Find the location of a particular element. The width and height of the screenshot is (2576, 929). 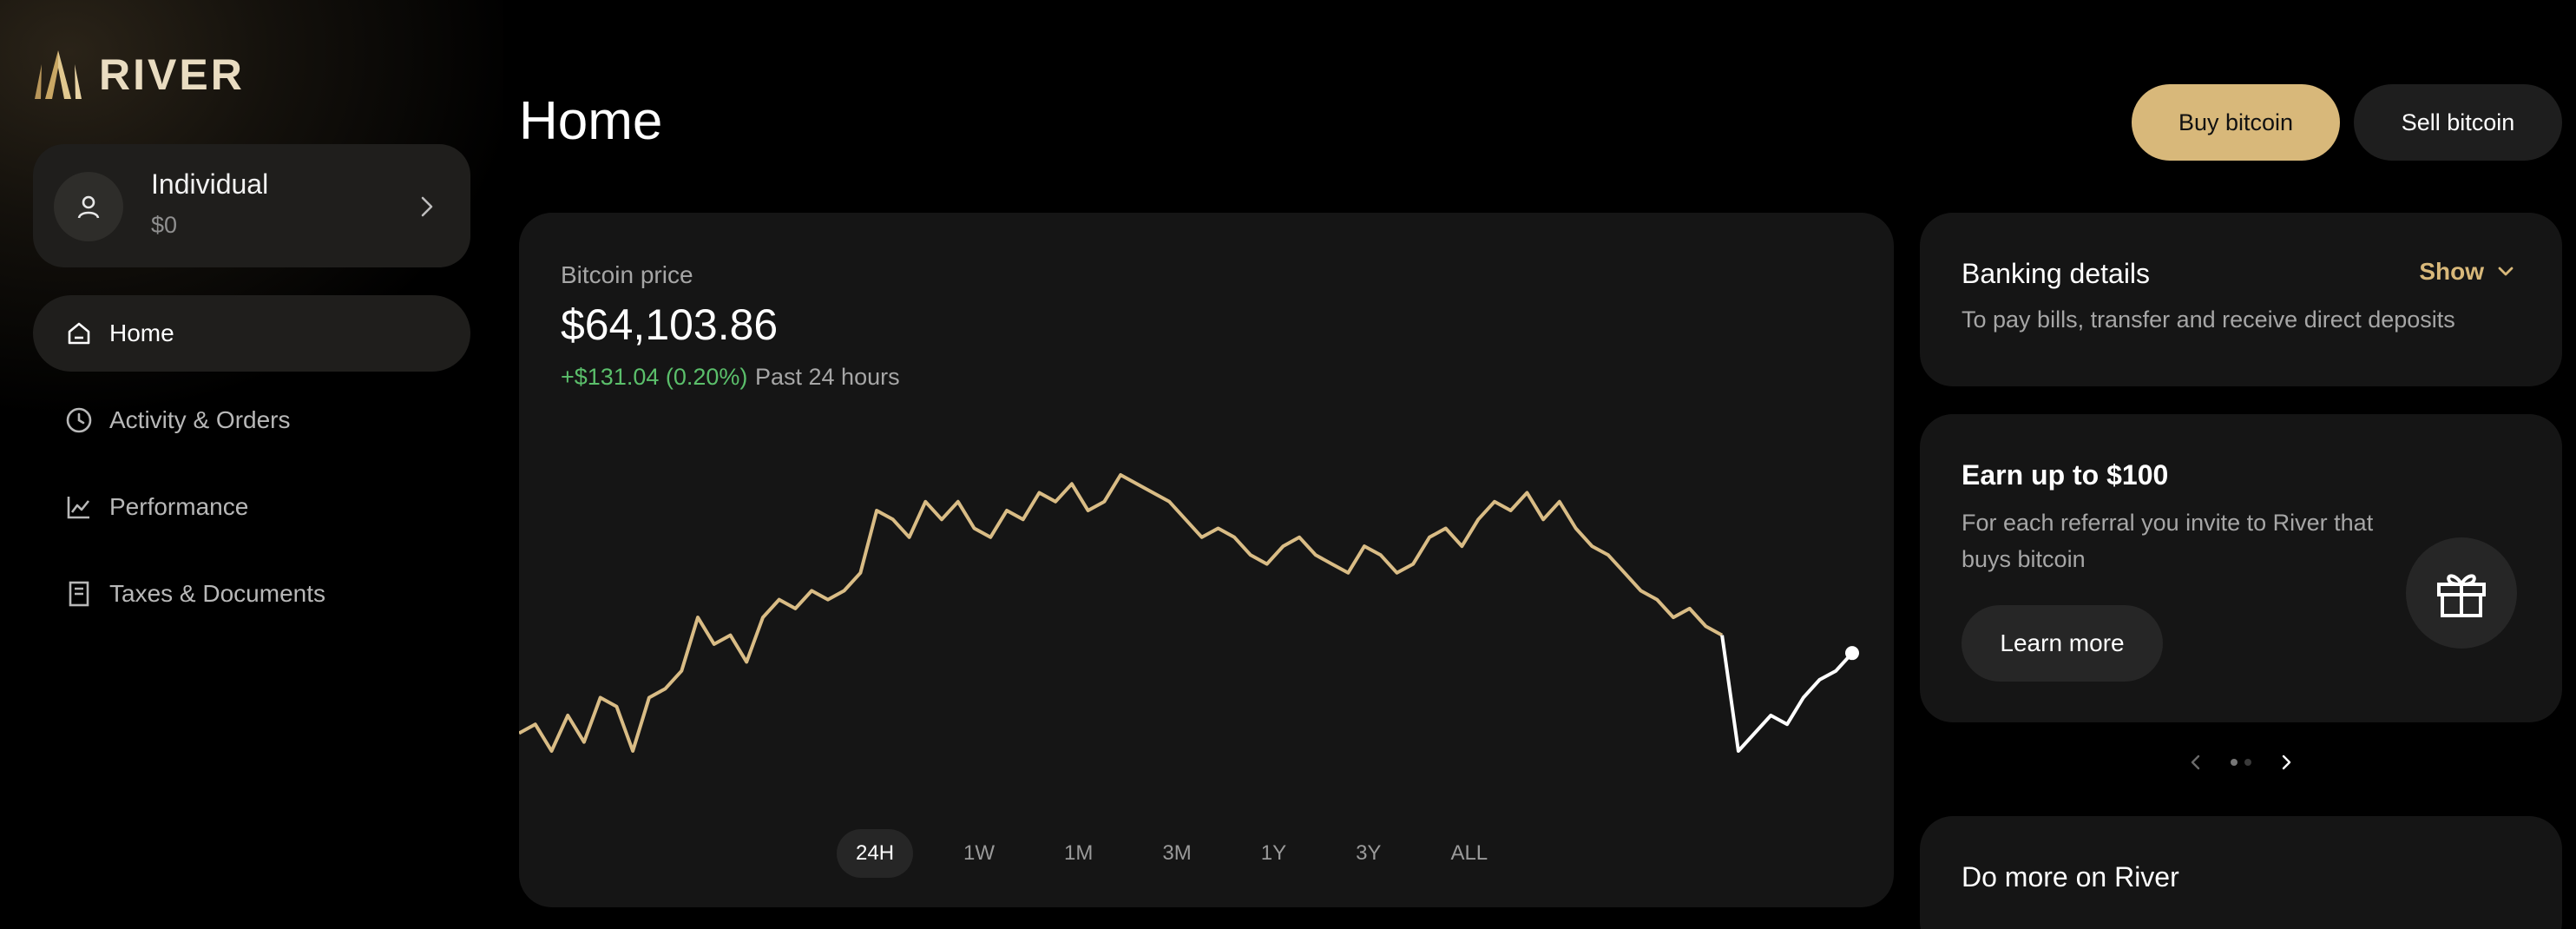

price-line is located at coordinates (1122, 613).